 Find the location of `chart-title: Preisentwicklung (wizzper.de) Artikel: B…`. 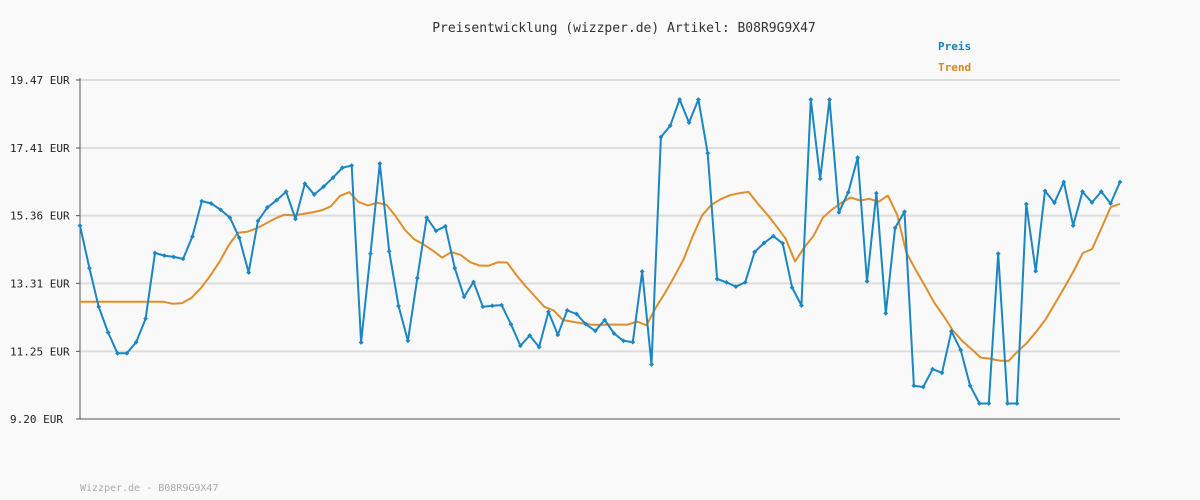

chart-title: Preisentwicklung (wizzper.de) Artikel: B… is located at coordinates (624, 28).